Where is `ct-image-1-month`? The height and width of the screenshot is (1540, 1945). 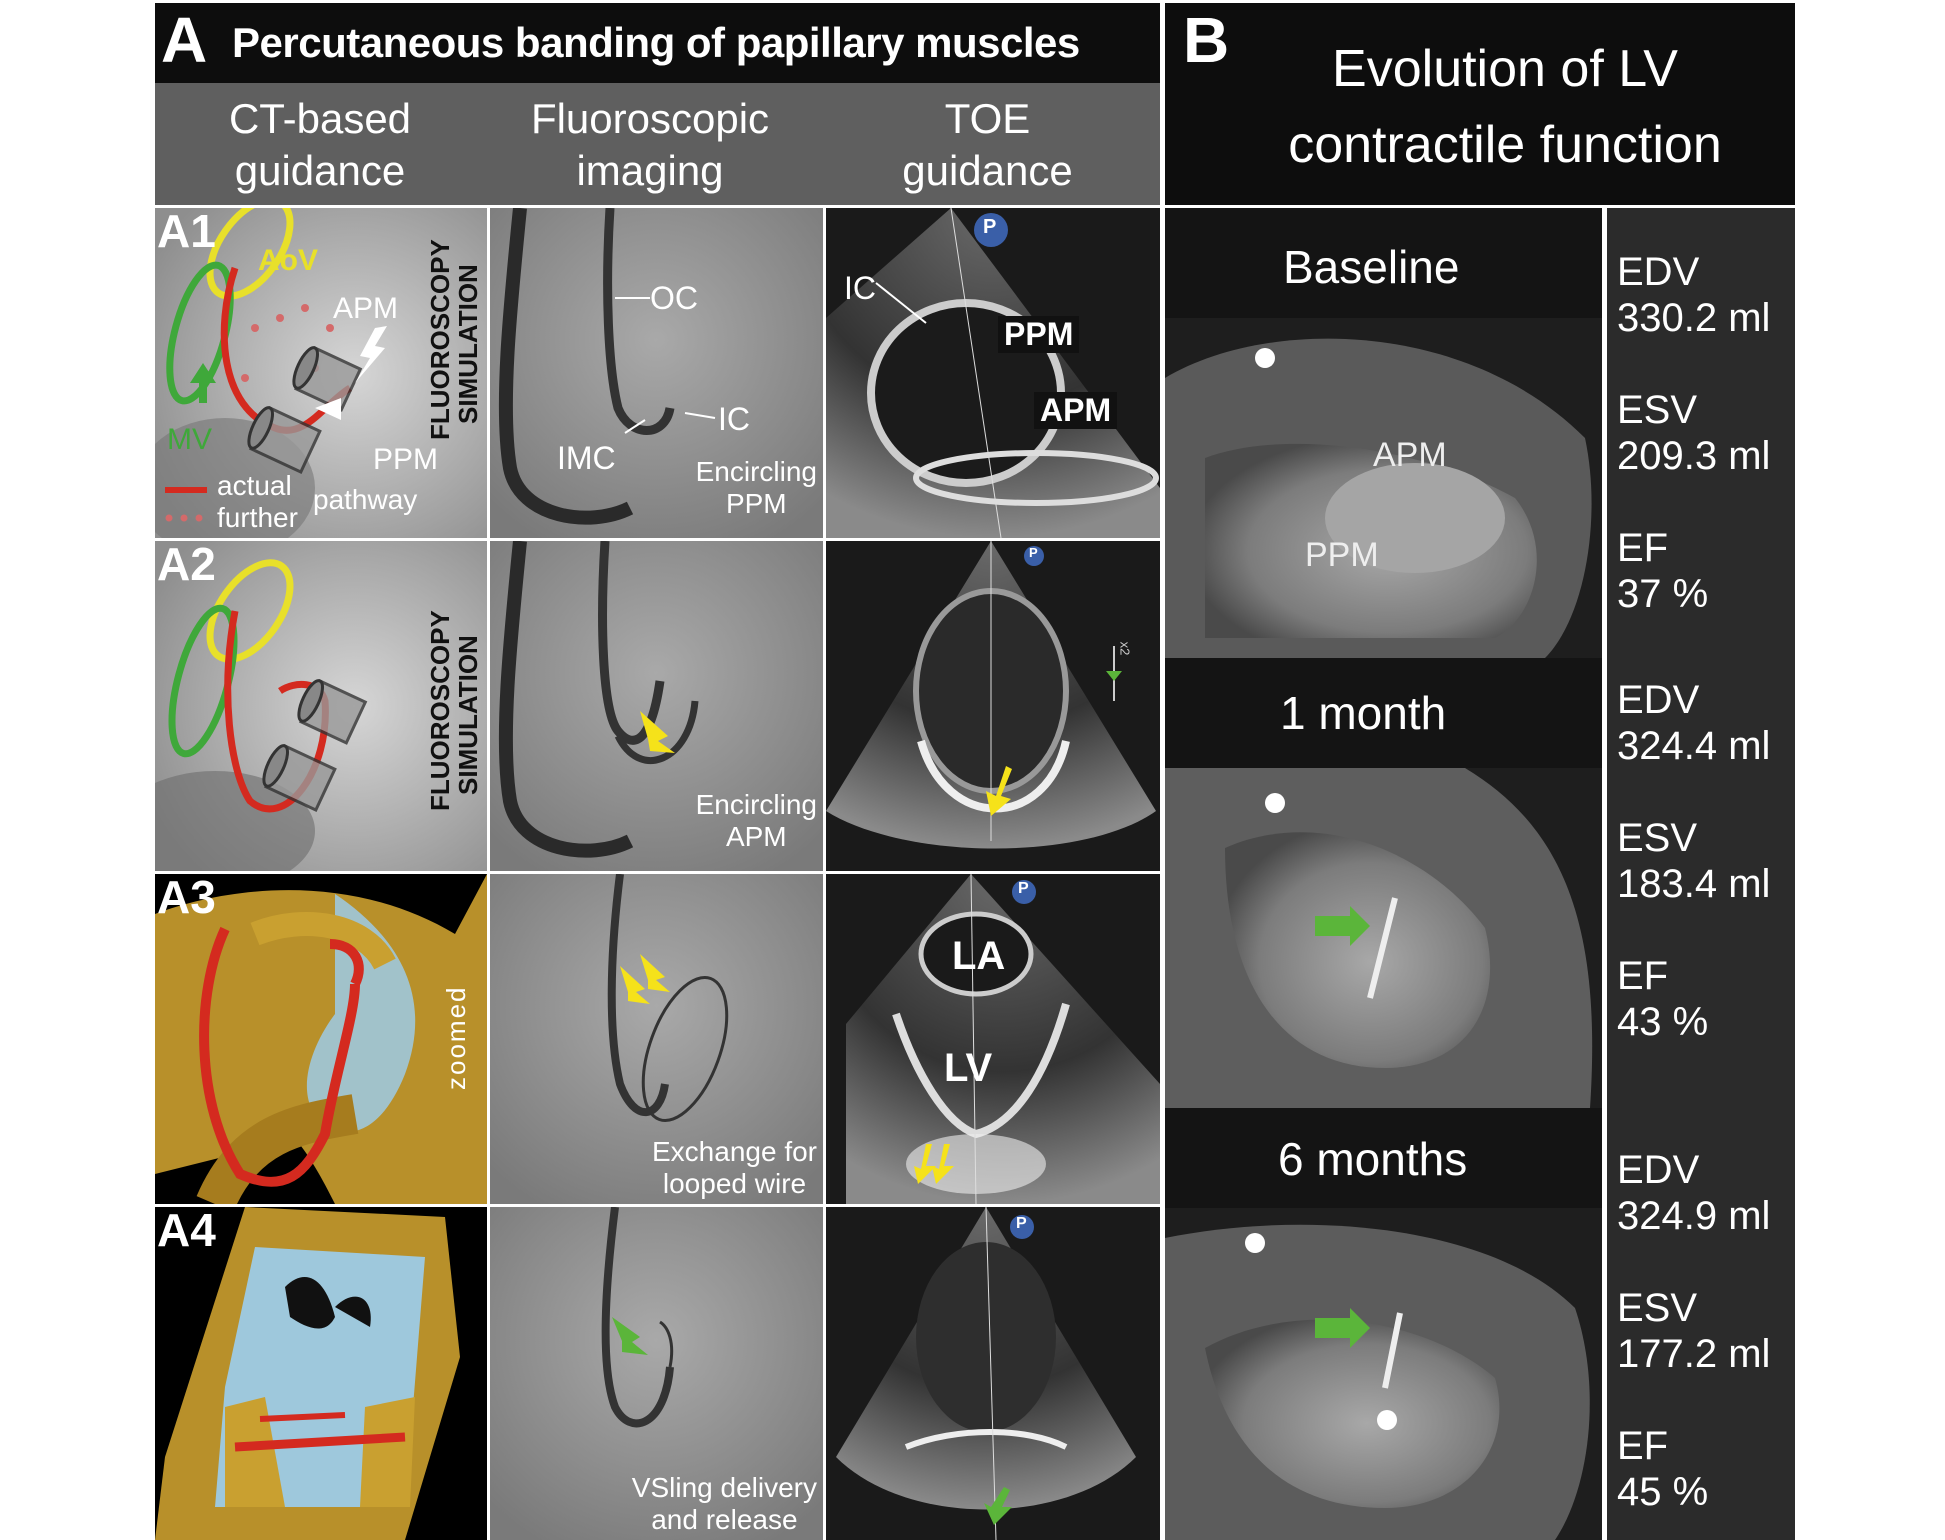
ct-image-1-month is located at coordinates (1383, 938).